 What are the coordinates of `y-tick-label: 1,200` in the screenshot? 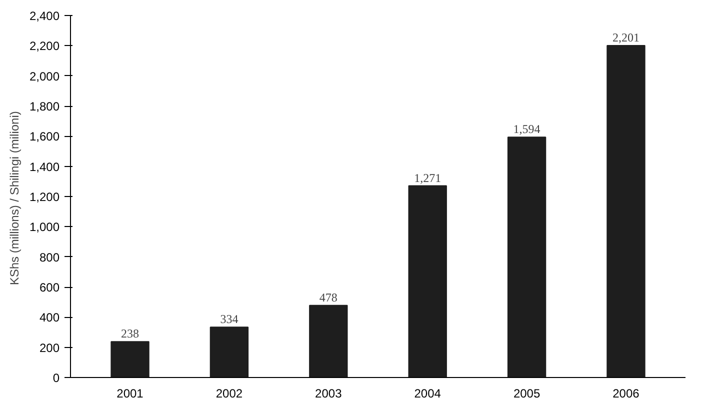 It's located at (44, 197).